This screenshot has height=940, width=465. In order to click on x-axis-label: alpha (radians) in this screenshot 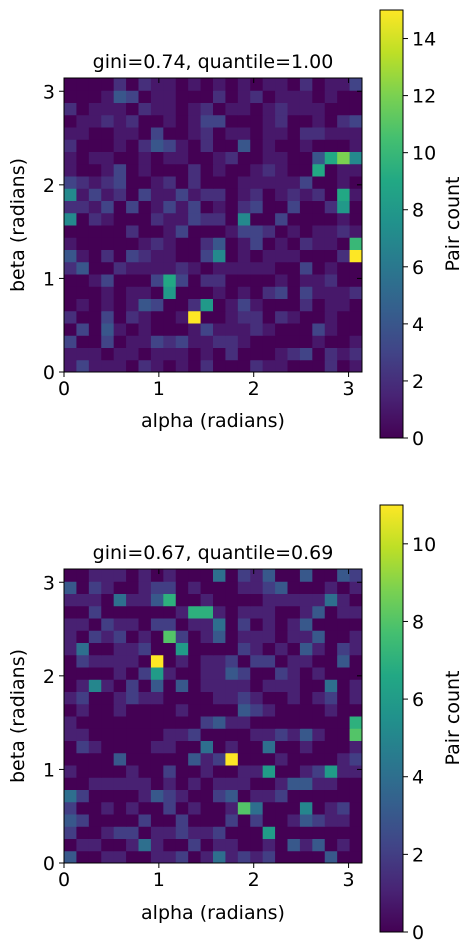, I will do `click(213, 421)`.